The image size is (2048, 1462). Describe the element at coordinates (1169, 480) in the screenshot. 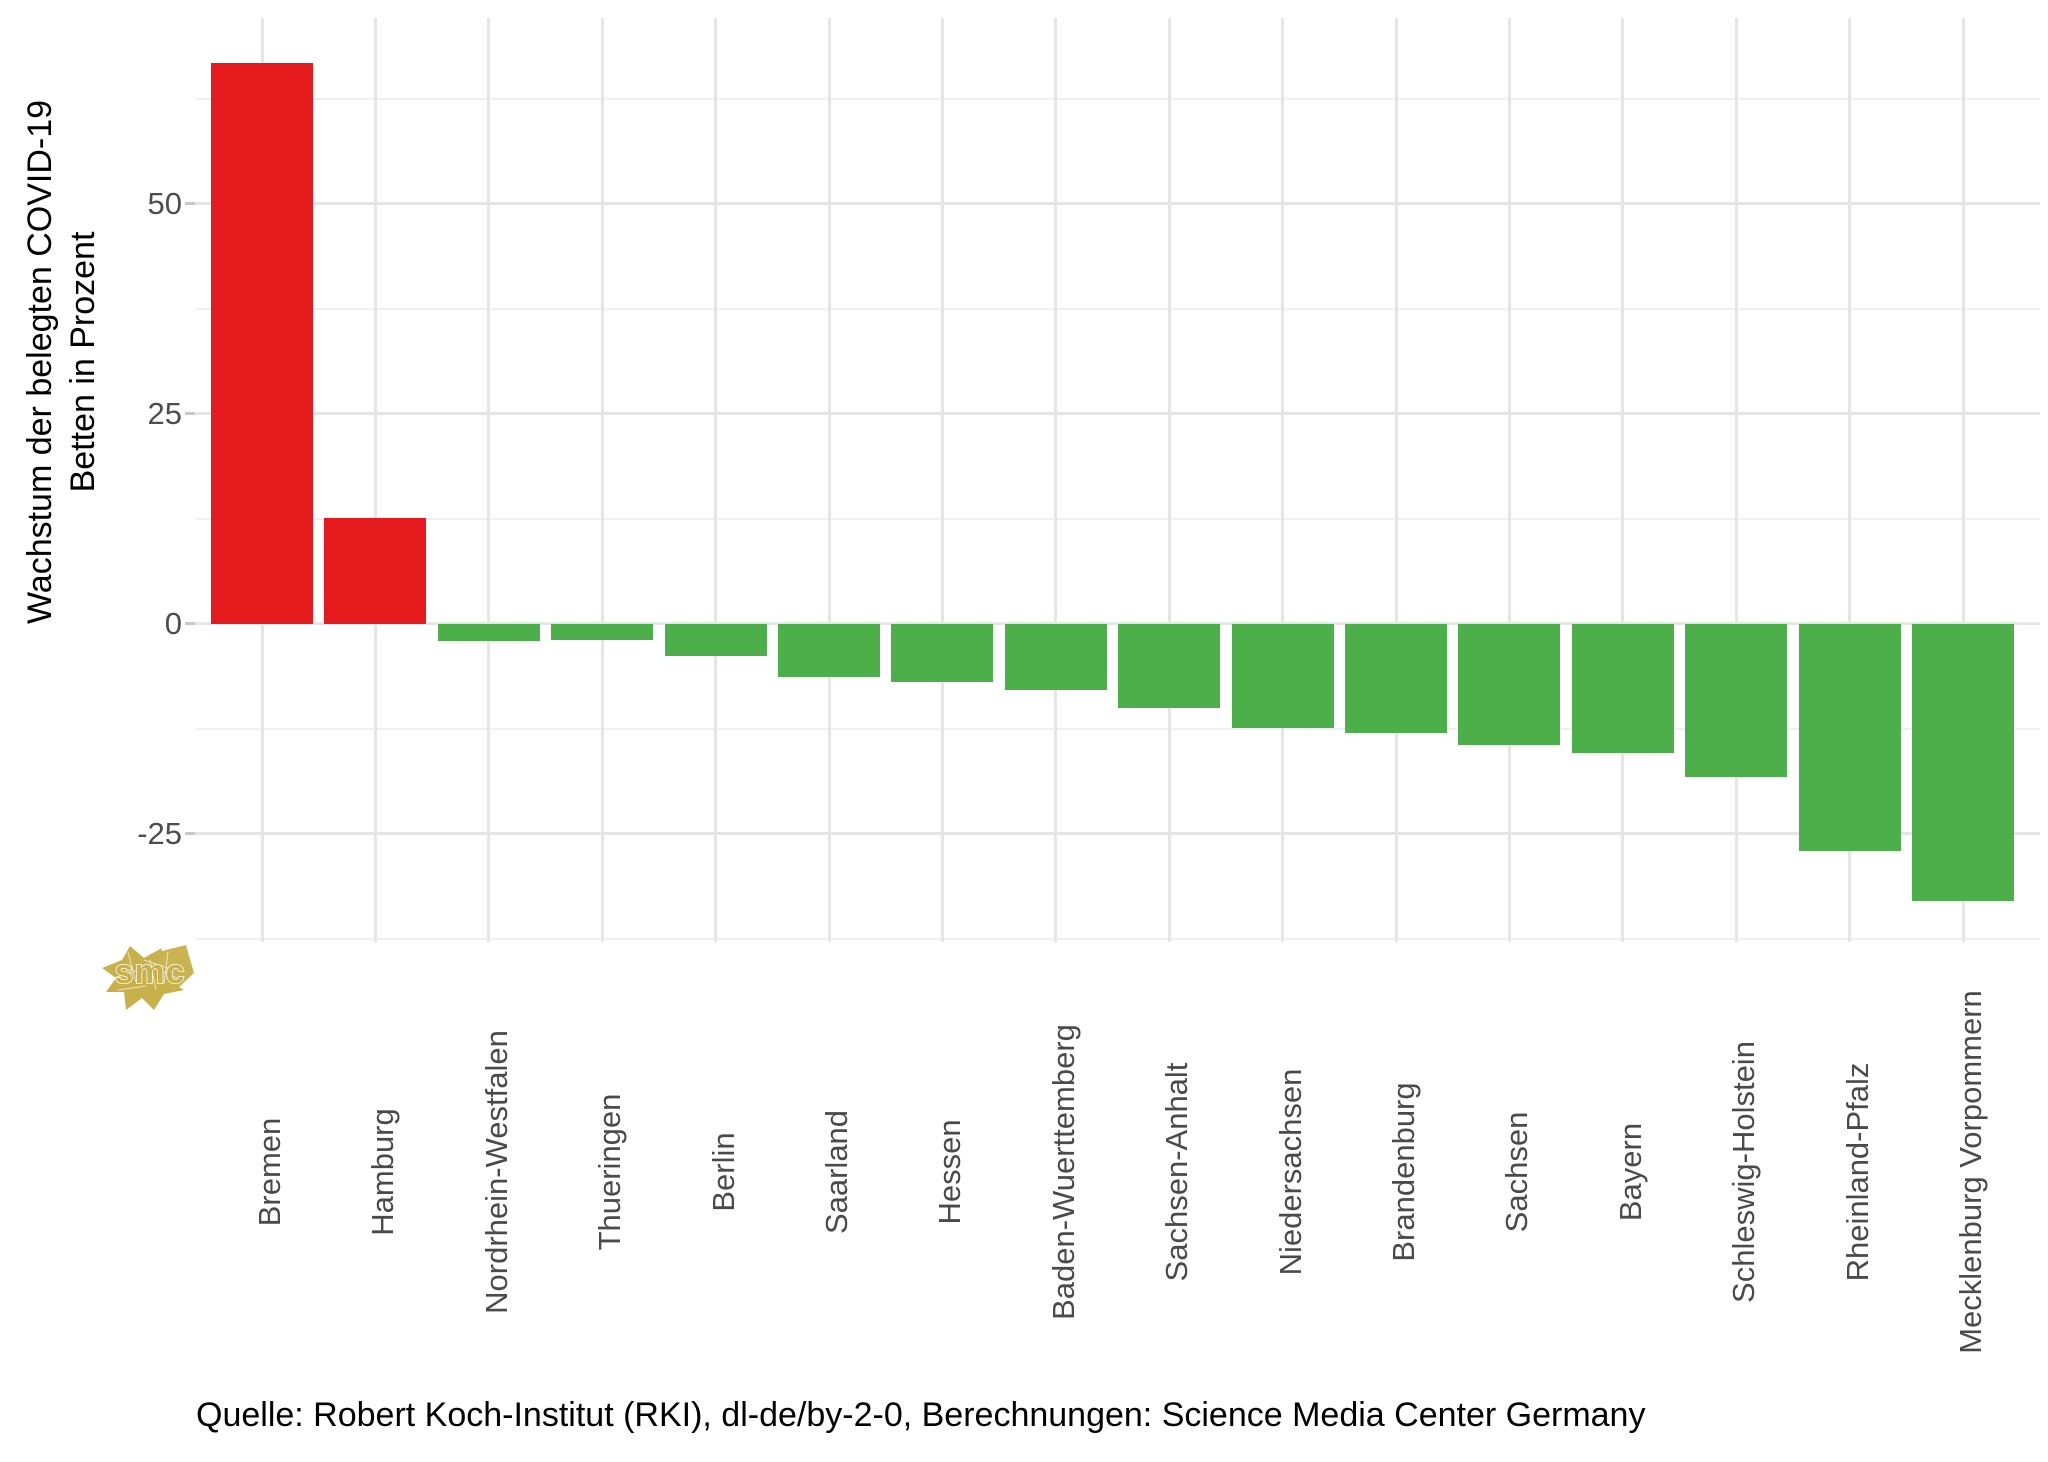

I see `gridline-category-sachsen-anhalt` at that location.